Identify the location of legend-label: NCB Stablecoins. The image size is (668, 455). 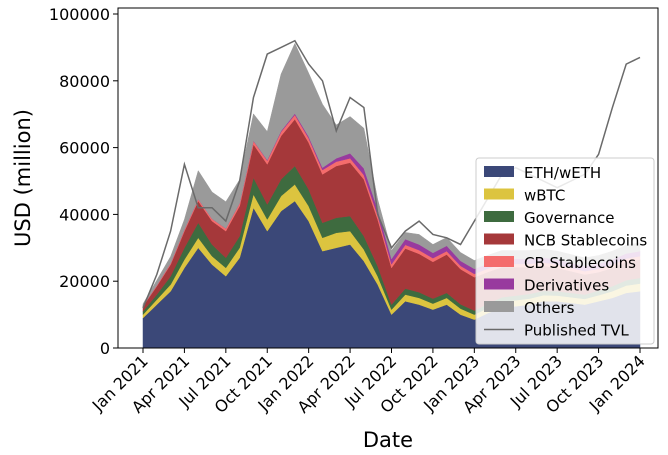
(585, 241).